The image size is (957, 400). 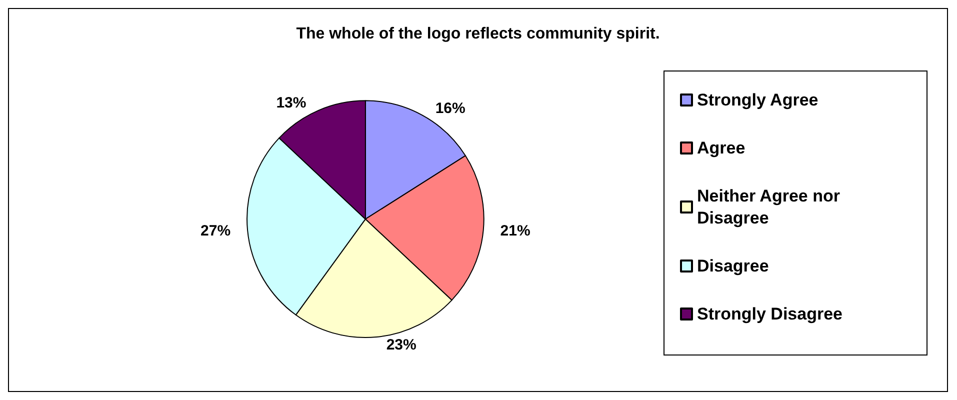 I want to click on legend-label: Agree, so click(x=721, y=148).